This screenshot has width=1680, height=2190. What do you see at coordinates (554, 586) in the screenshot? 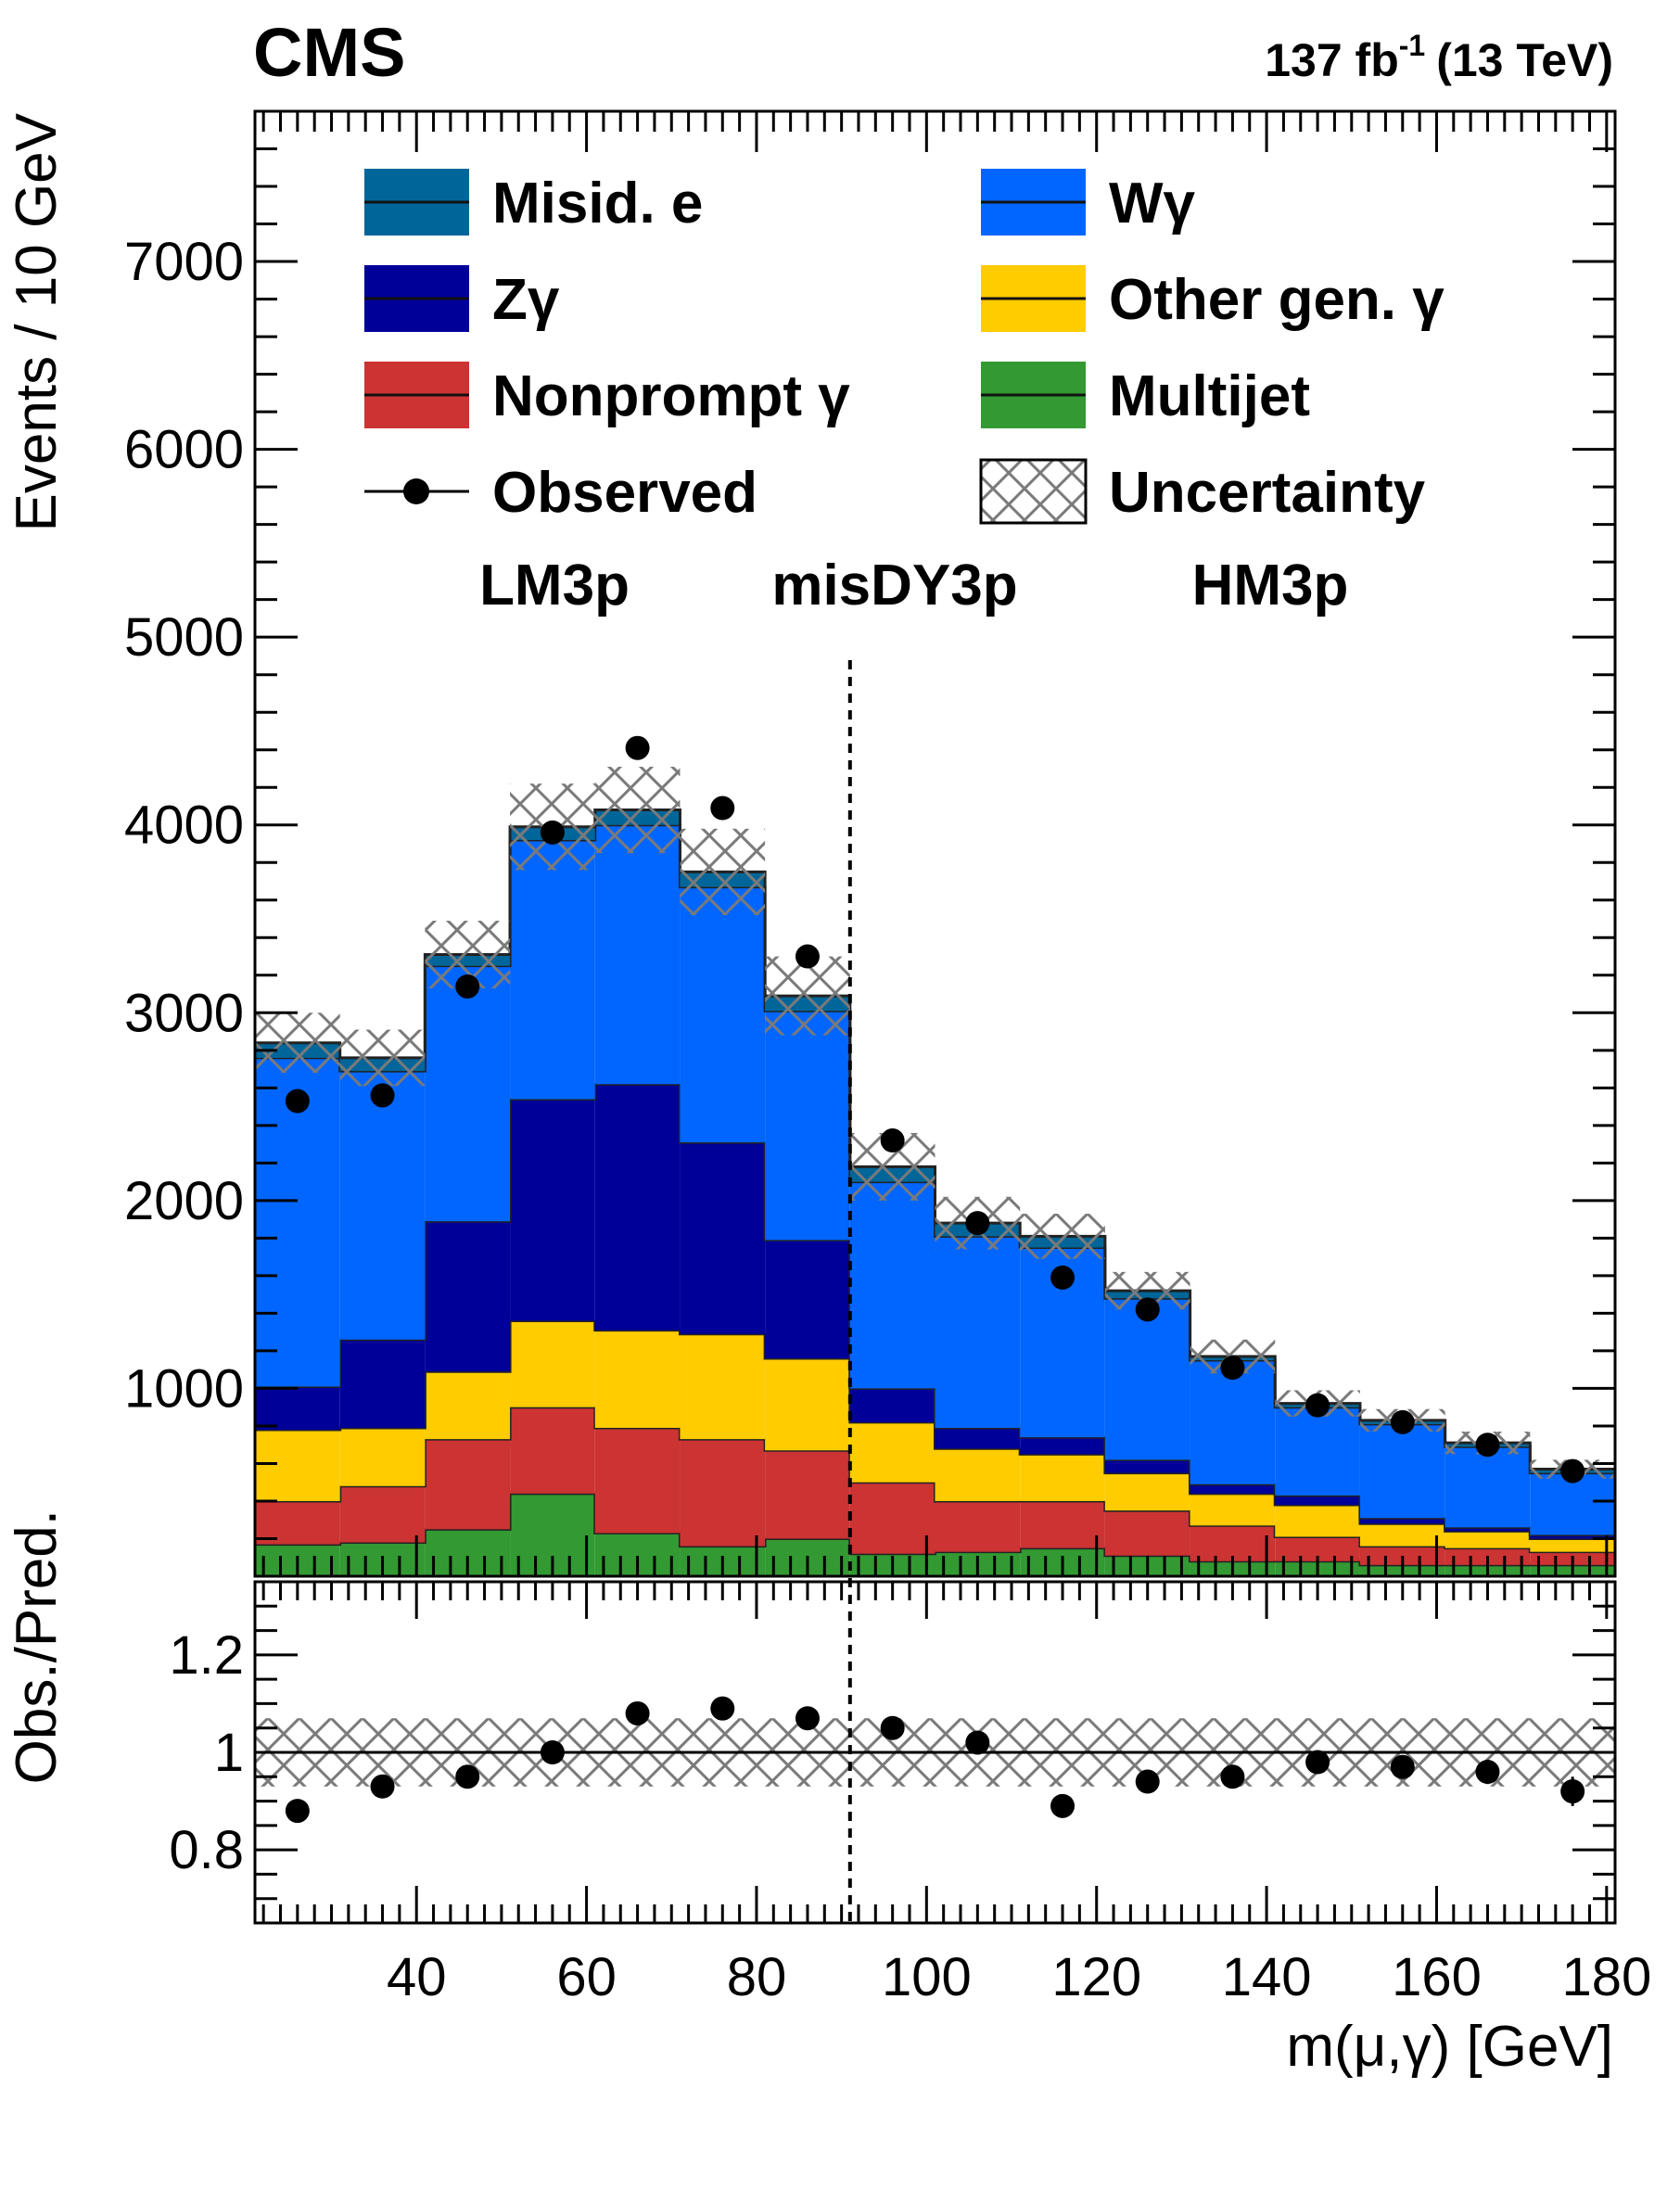
I see `region-label-lm3p: LM3p` at bounding box center [554, 586].